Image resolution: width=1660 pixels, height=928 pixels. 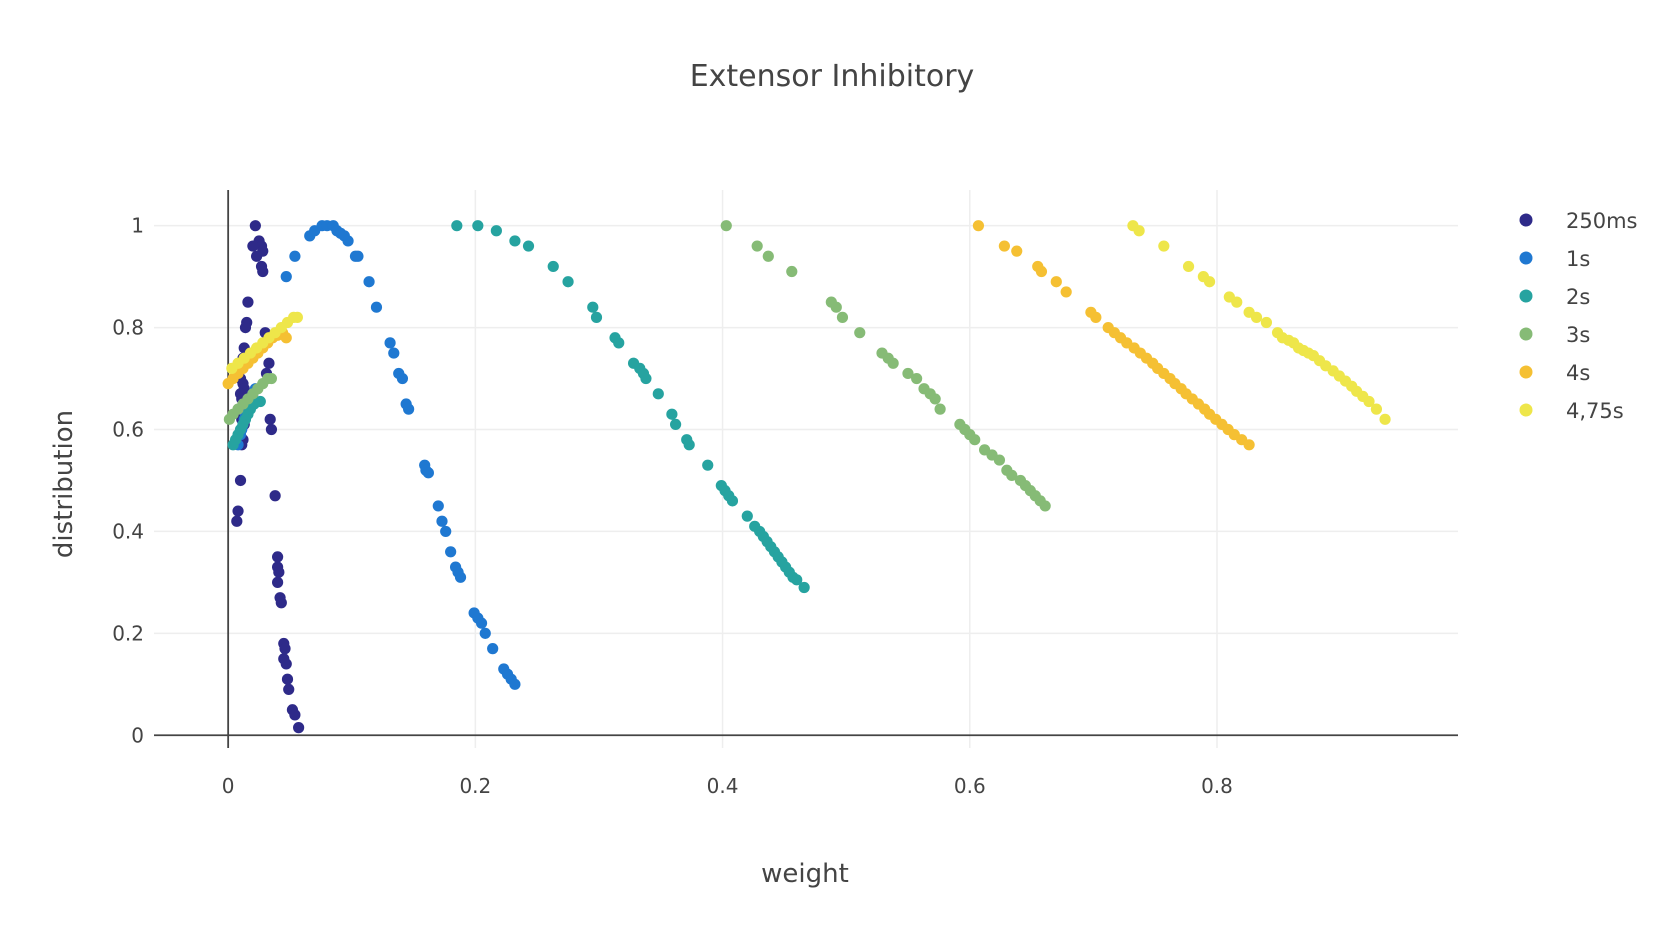 What do you see at coordinates (1571, 411) in the screenshot?
I see `legend-item: 4,75s` at bounding box center [1571, 411].